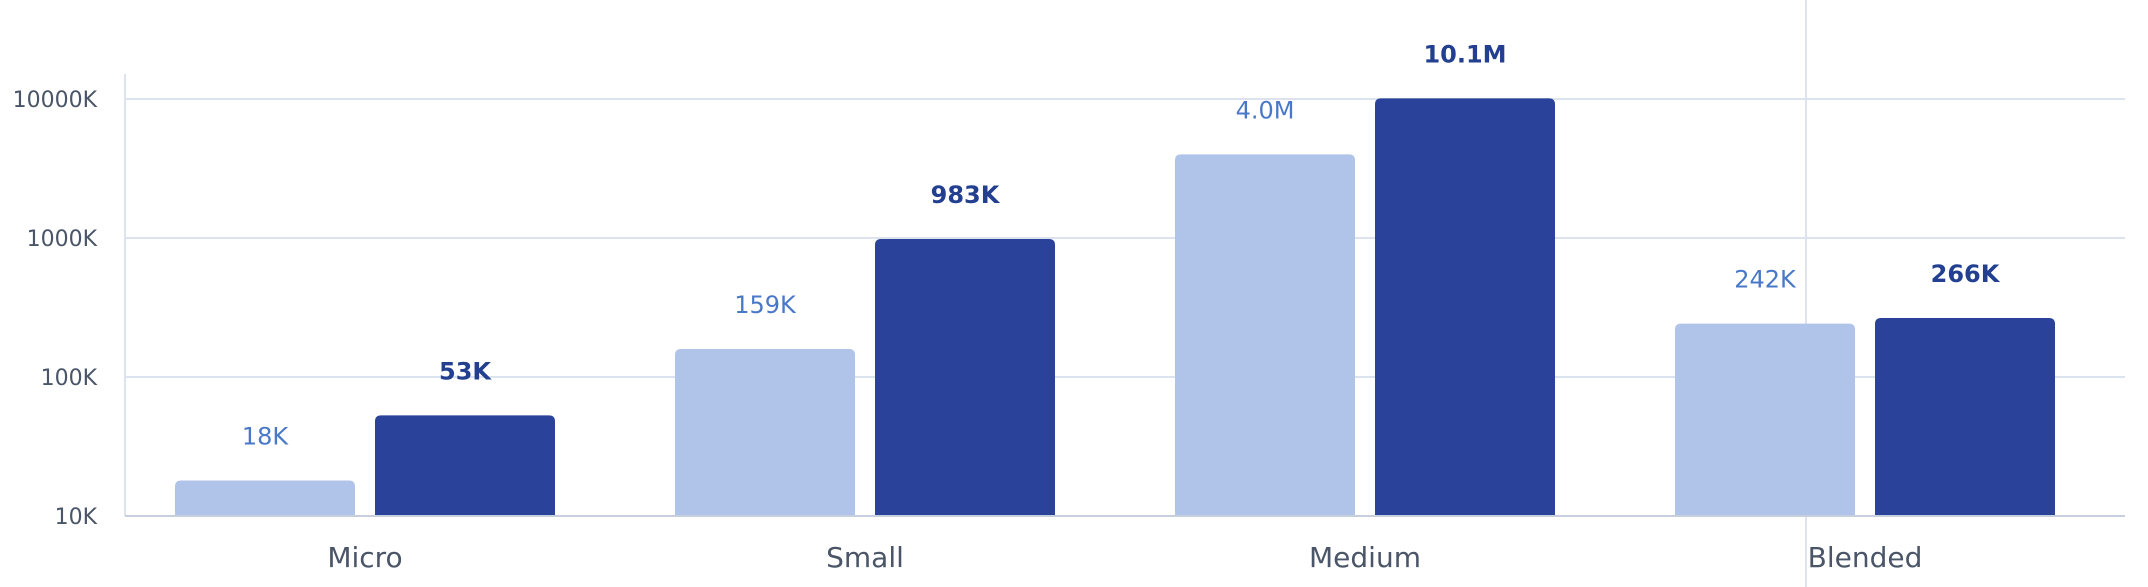 This screenshot has height=587, width=2148. Describe the element at coordinates (966, 195) in the screenshot. I see `data-label: 983K` at that location.